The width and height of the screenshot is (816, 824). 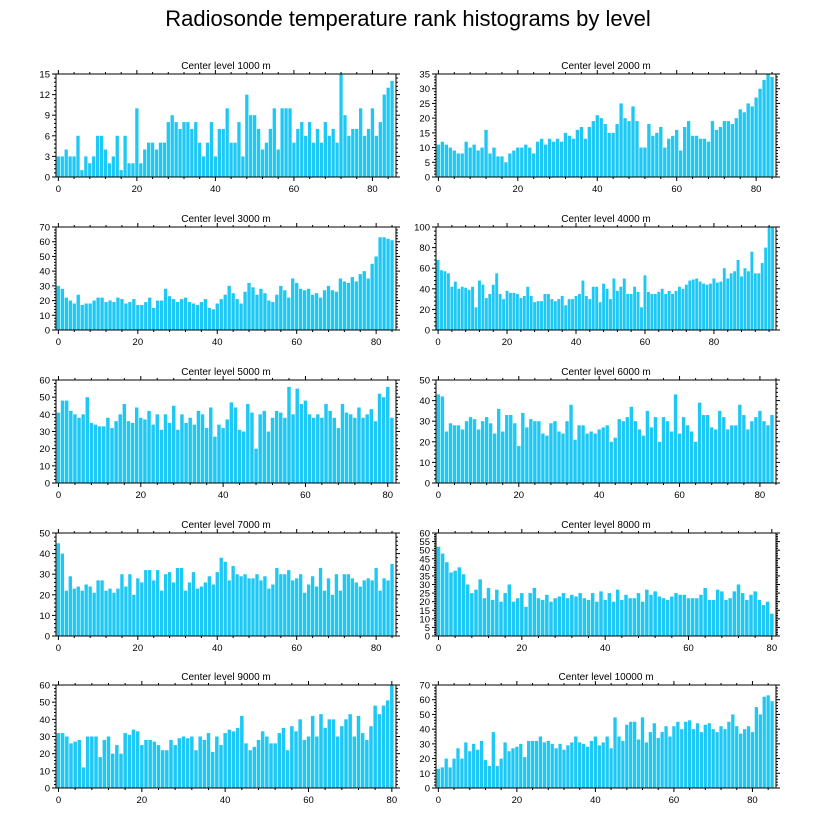 What do you see at coordinates (424, 133) in the screenshot?
I see `y-tick-label: 15` at bounding box center [424, 133].